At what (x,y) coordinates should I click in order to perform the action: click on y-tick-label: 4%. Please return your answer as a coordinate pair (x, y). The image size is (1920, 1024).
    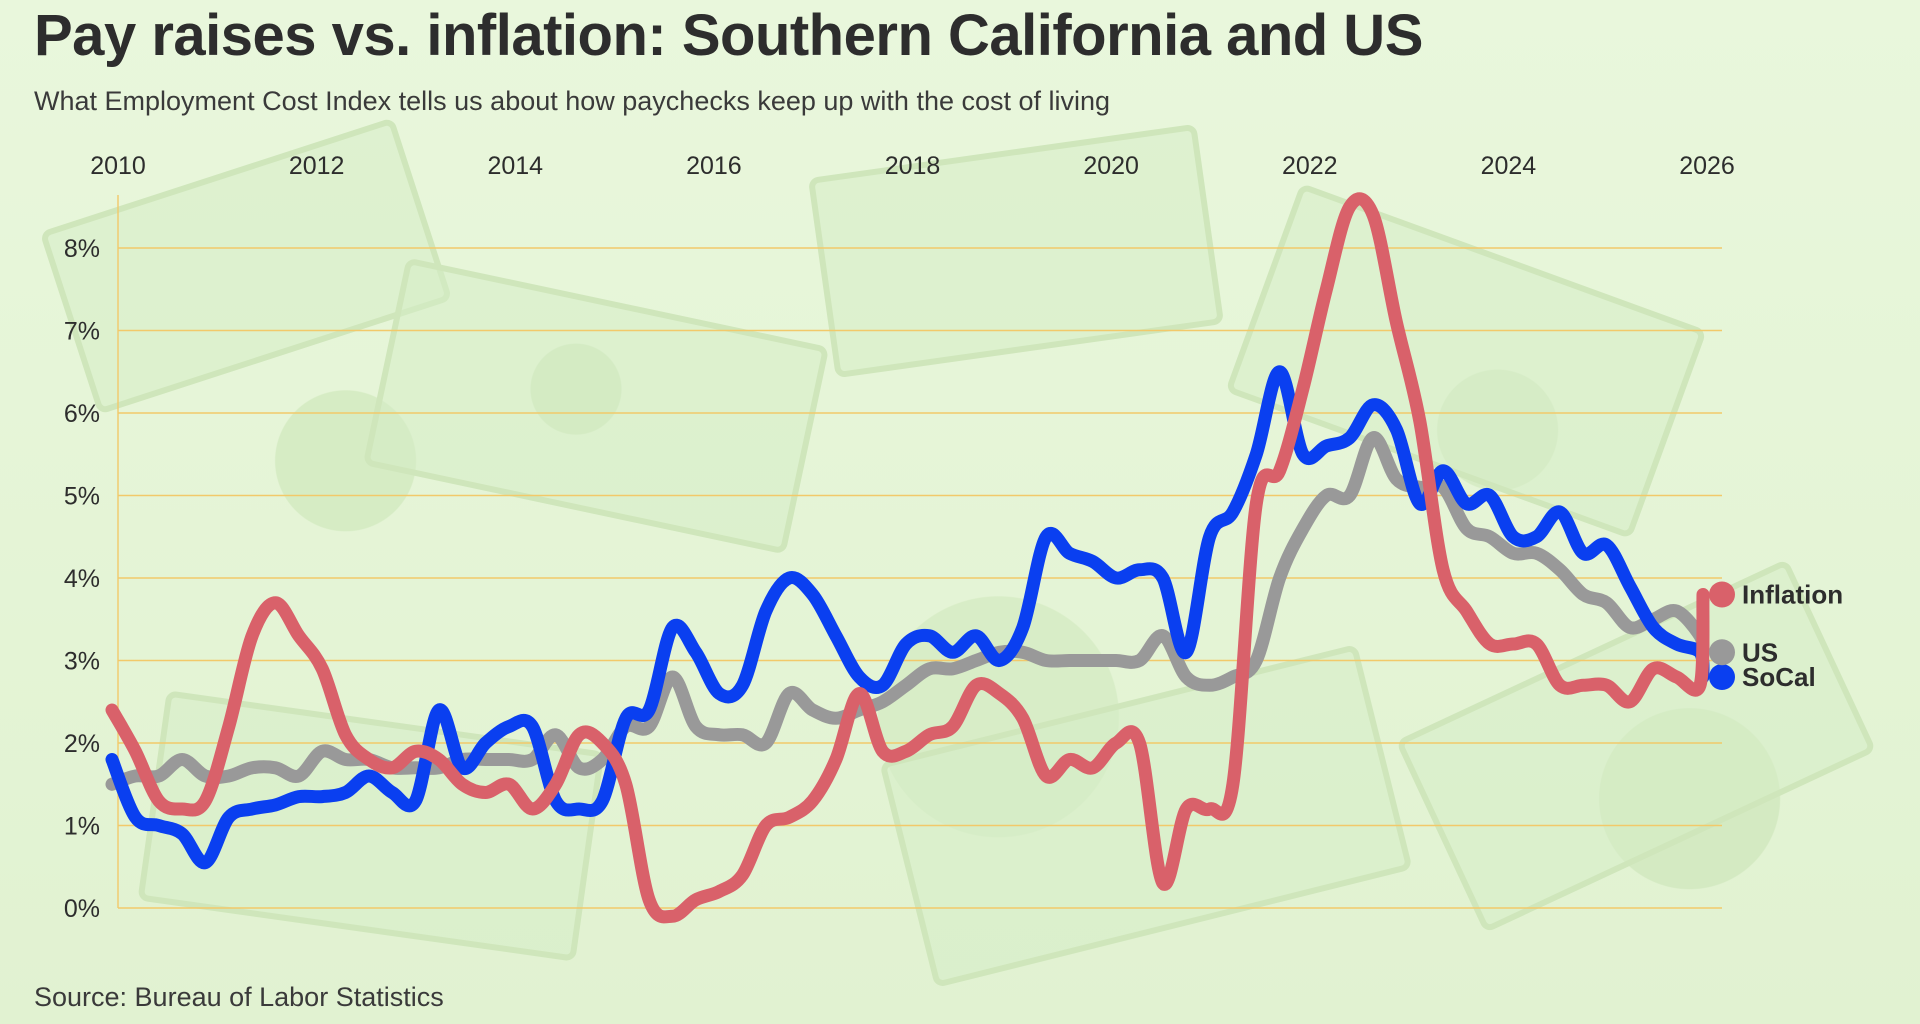
    Looking at the image, I should click on (82, 579).